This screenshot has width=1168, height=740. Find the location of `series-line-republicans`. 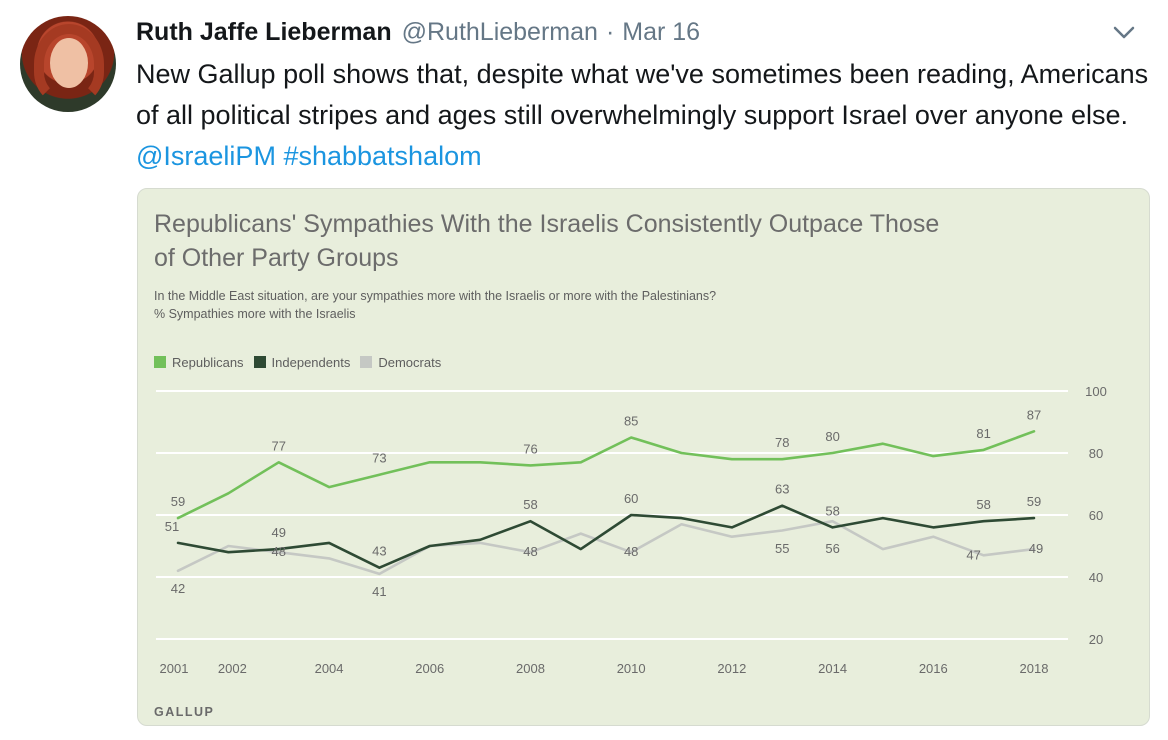

series-line-republicans is located at coordinates (606, 475).